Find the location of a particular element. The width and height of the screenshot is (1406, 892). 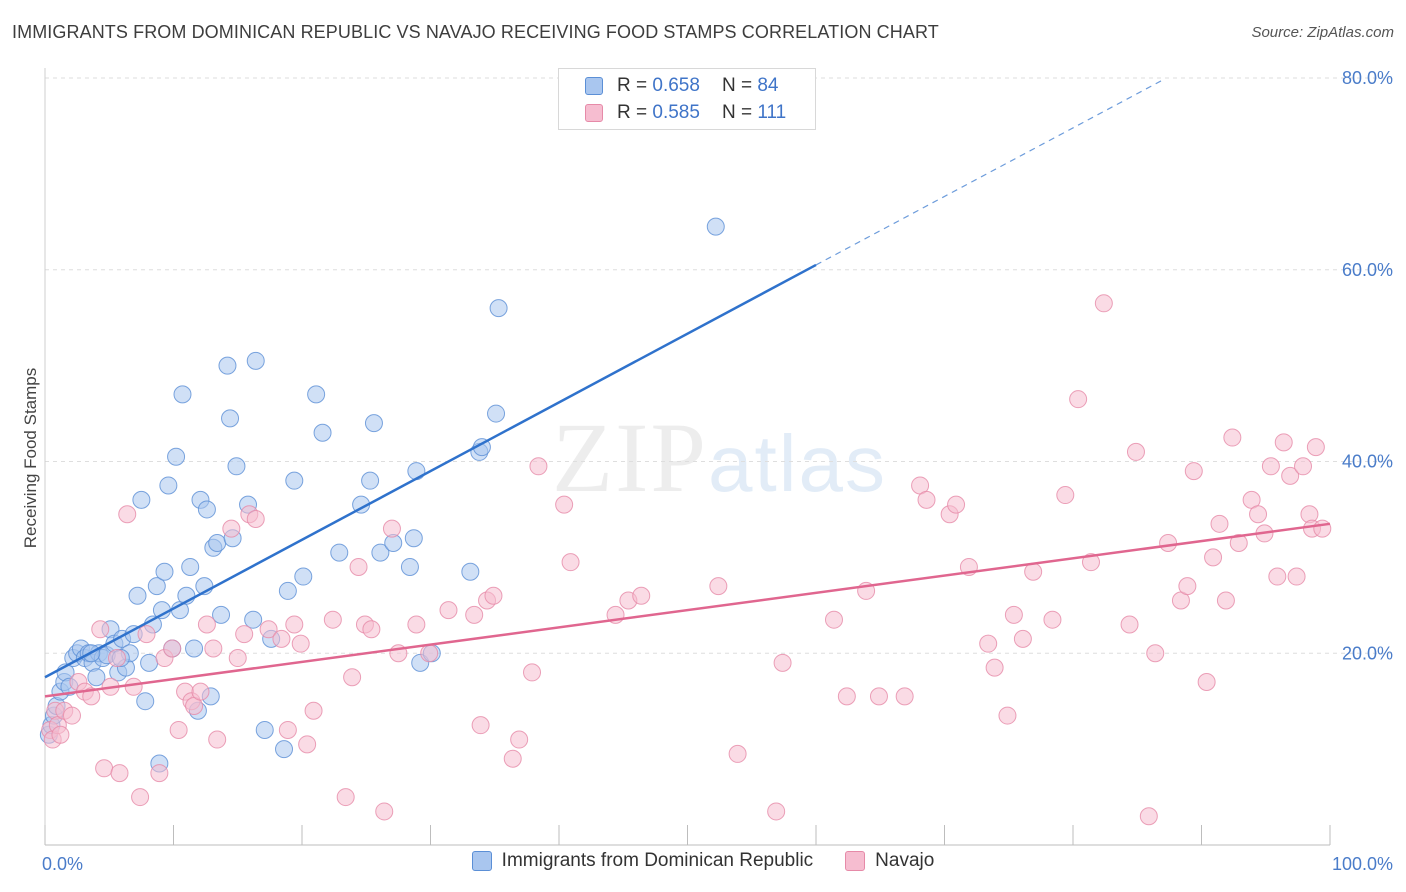

source-label: Source: ZipAtlas.com is located at coordinates (1322, 32).